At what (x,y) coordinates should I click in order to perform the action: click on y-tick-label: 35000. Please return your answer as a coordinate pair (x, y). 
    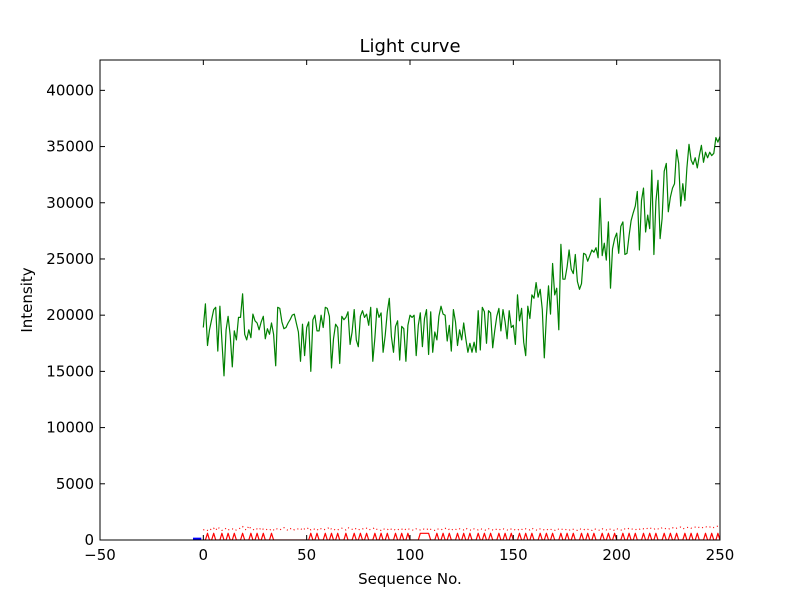
    Looking at the image, I should click on (70, 147).